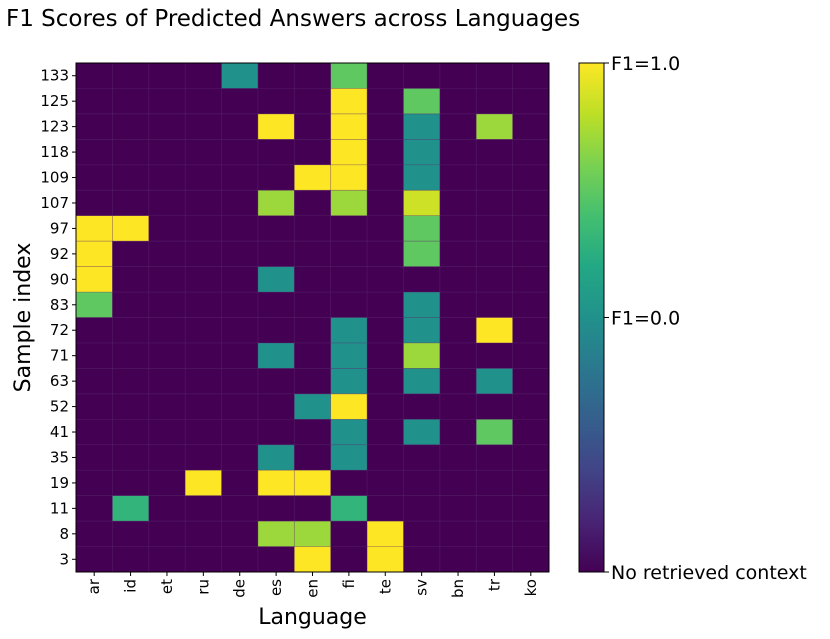 The height and width of the screenshot is (639, 830). What do you see at coordinates (645, 319) in the screenshot?
I see `colorbar-tick-label: F1=0.0` at bounding box center [645, 319].